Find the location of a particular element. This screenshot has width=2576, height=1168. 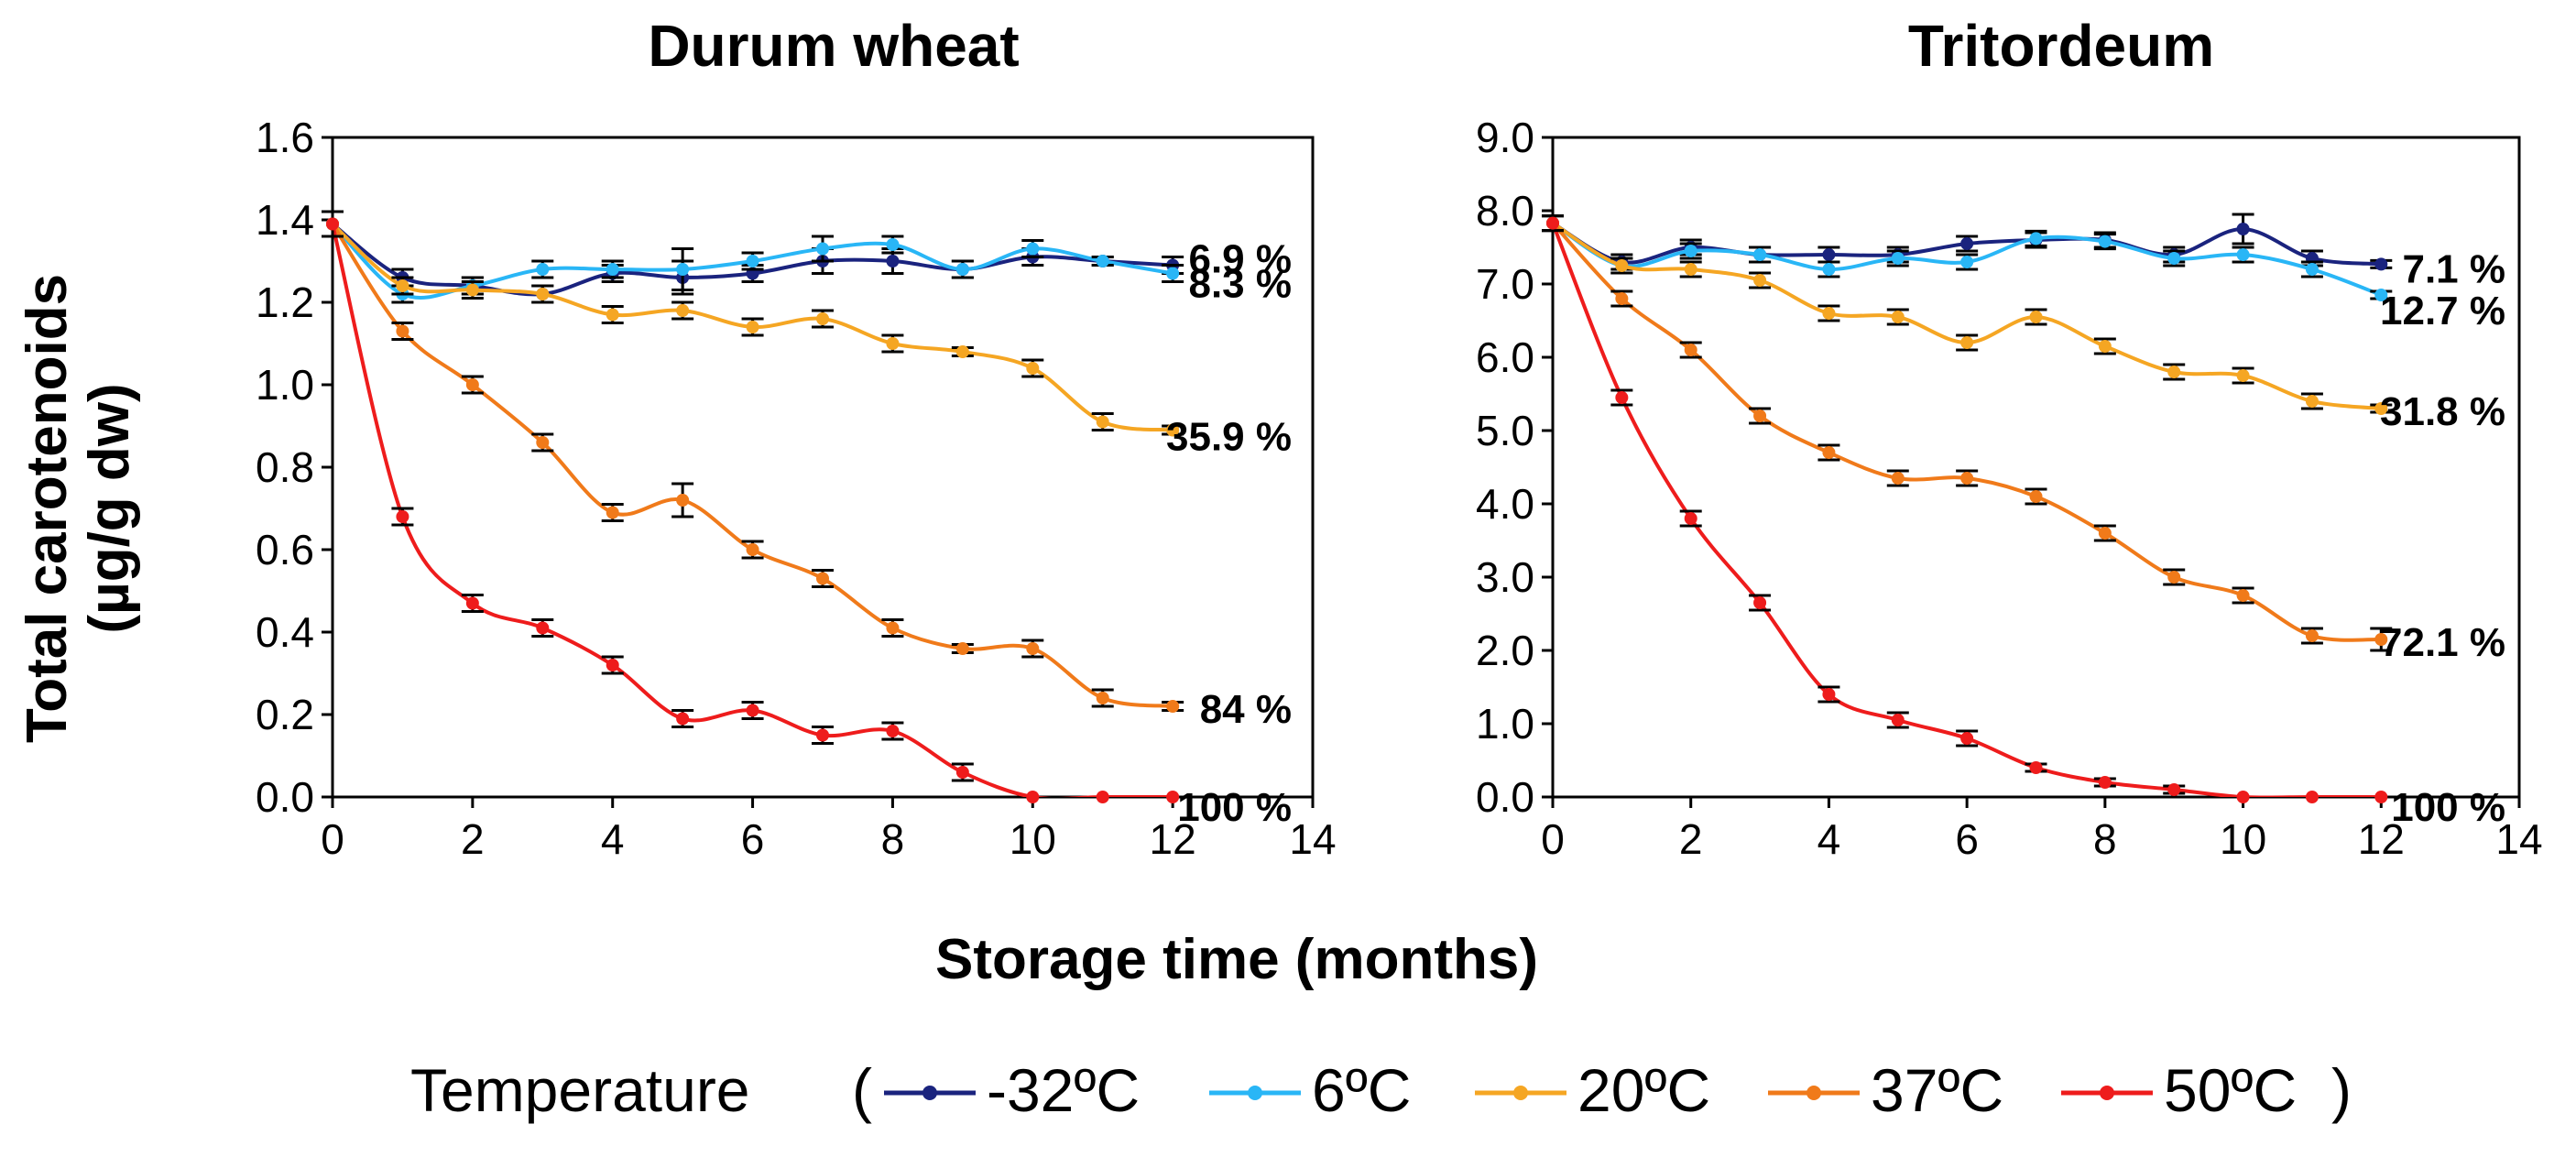

legend-label: 20ºC is located at coordinates (1644, 1090).